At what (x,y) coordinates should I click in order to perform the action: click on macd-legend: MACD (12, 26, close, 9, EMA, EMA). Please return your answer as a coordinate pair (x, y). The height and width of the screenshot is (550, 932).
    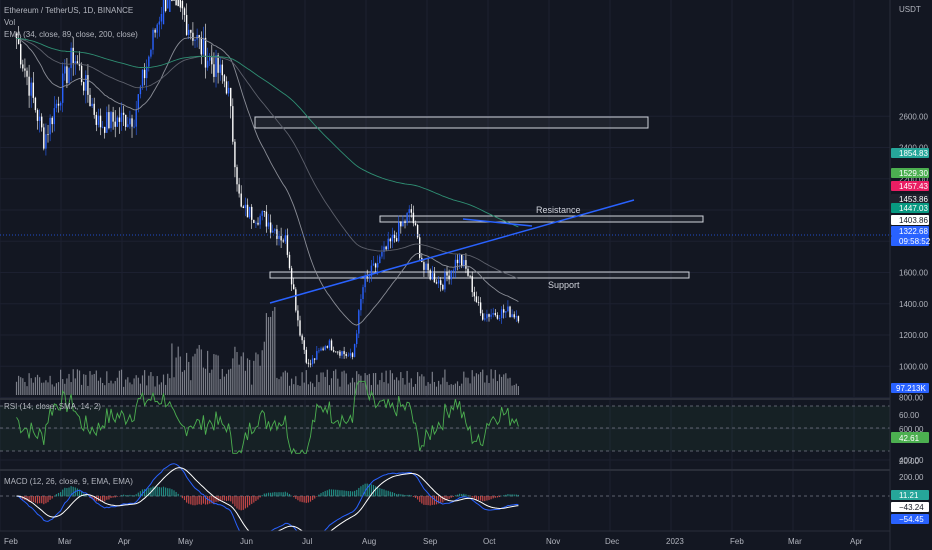
    Looking at the image, I should click on (70, 481).